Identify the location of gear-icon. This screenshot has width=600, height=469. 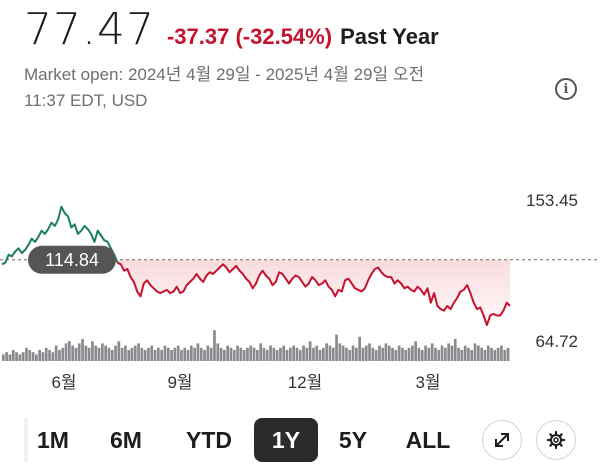
(556, 440).